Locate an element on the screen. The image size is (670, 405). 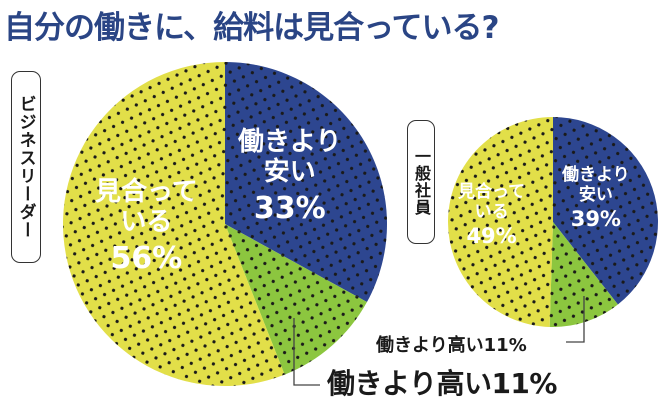
slice-percent: 33% is located at coordinates (289, 208).